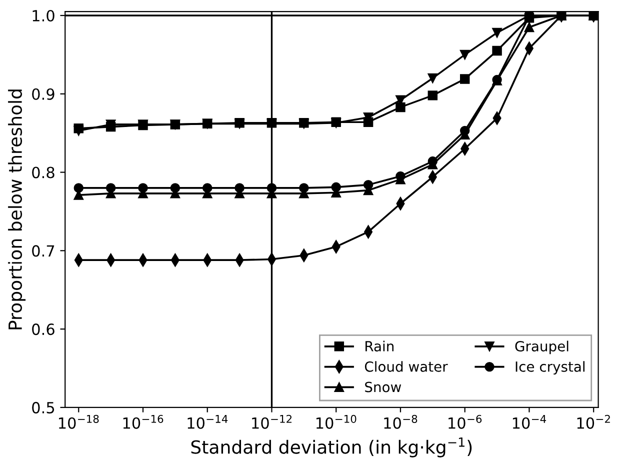  Describe the element at coordinates (541, 347) in the screenshot. I see `legend-label: Graupel` at that location.